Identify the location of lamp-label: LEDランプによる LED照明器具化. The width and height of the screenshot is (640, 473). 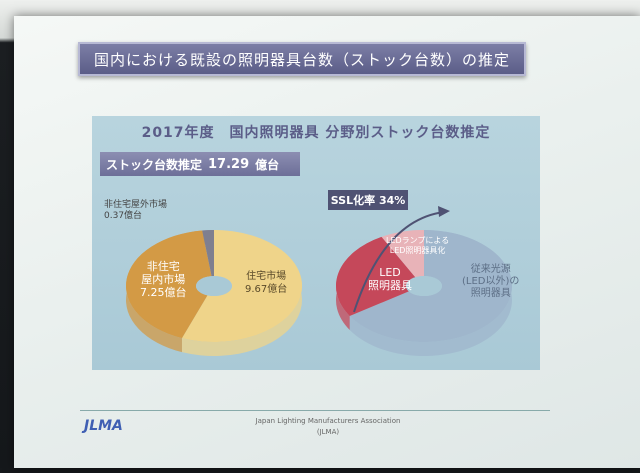
(417, 246).